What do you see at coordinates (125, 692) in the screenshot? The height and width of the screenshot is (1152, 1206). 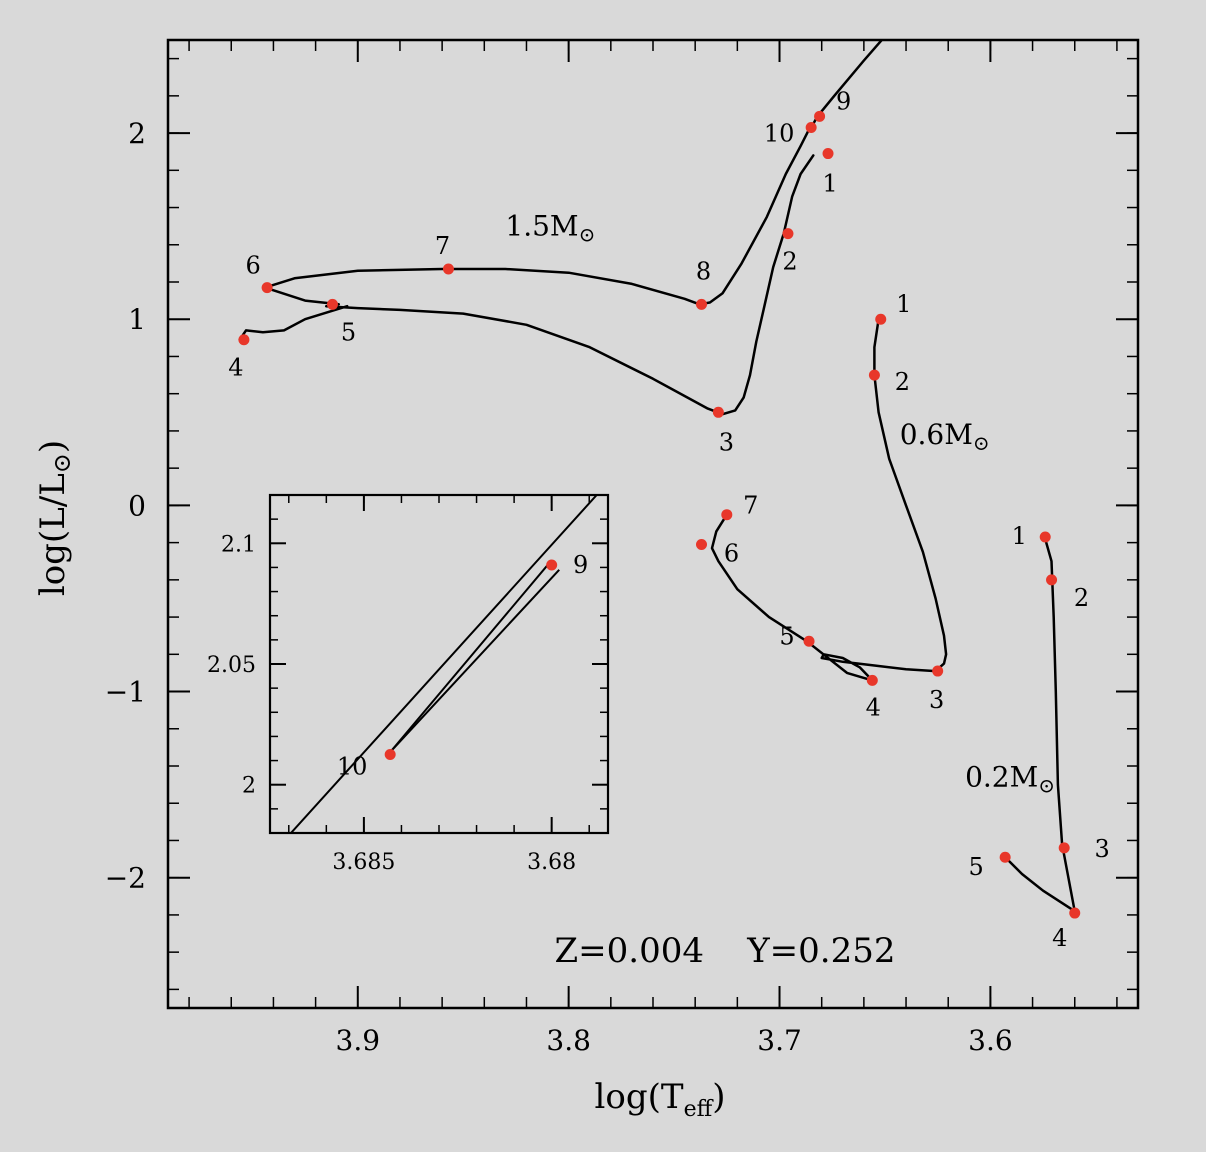 I see `main-y-tick-label: −1` at bounding box center [125, 692].